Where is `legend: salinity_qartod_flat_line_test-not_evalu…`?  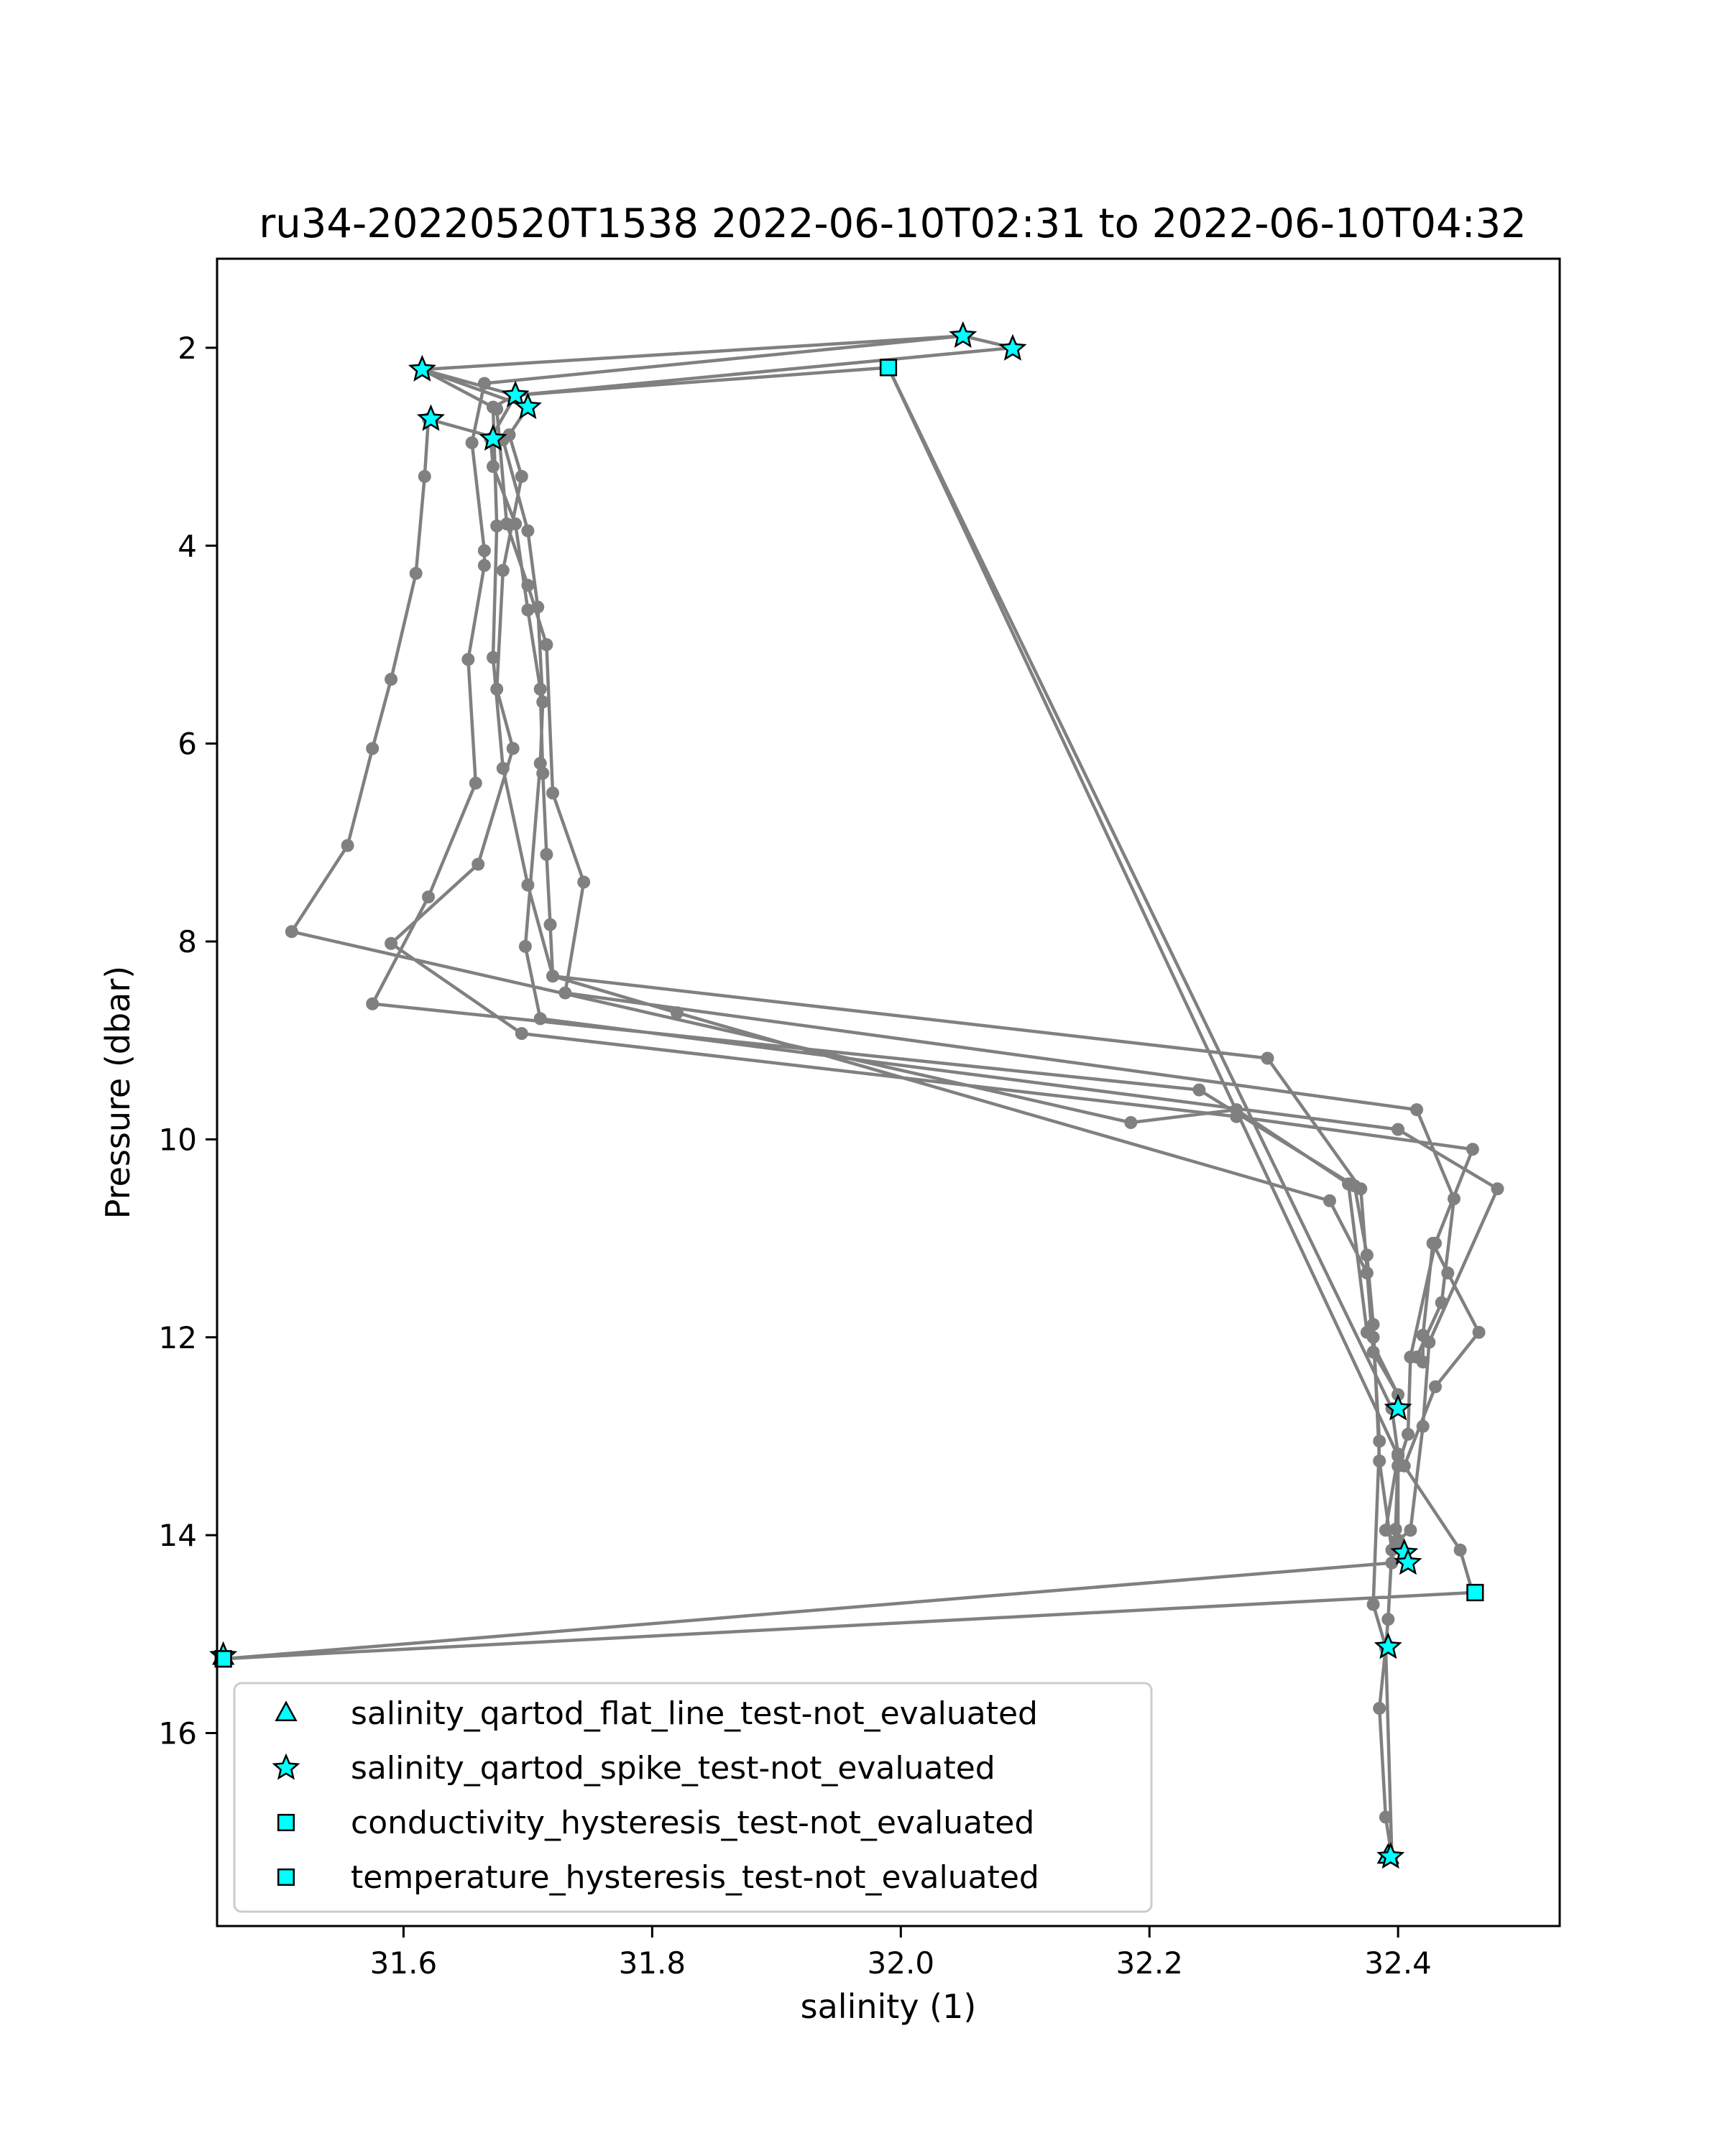
legend: salinity_qartod_flat_line_test-not_evalu… is located at coordinates (693, 1798).